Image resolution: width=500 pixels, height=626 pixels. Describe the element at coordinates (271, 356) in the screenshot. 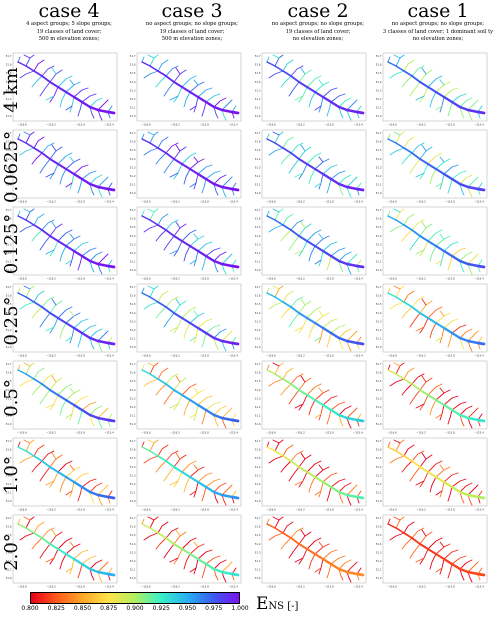

I see `x-tick-label: −116.6` at that location.